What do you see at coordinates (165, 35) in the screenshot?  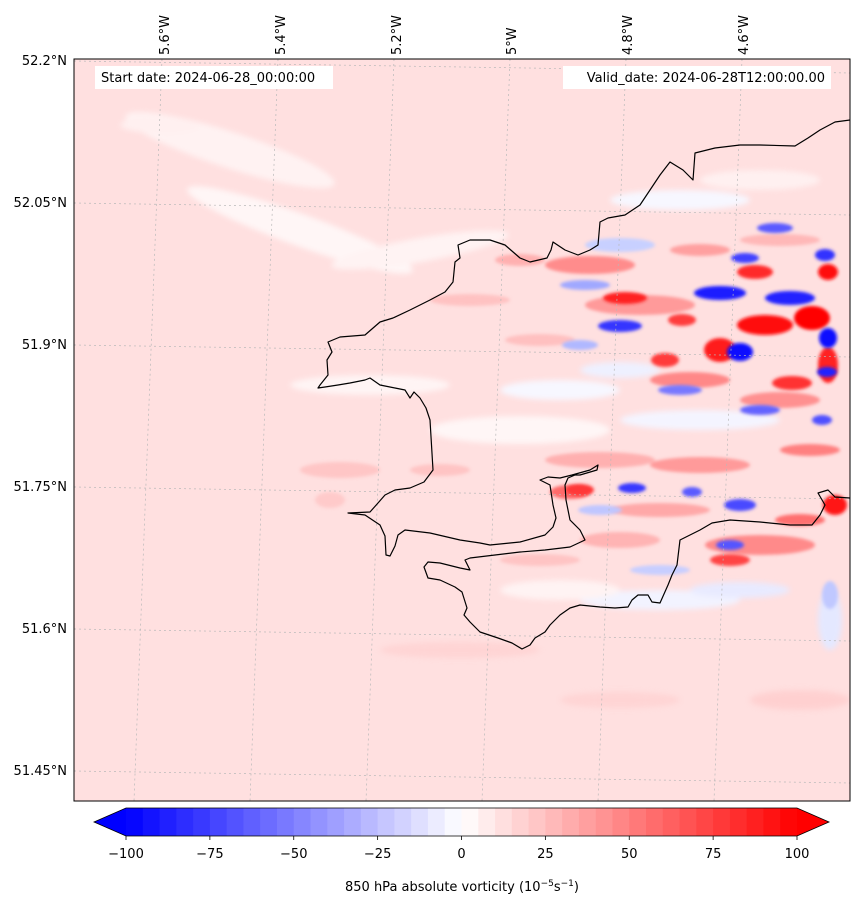 I see `lon-label-5.6w: 5.6°W` at bounding box center [165, 35].